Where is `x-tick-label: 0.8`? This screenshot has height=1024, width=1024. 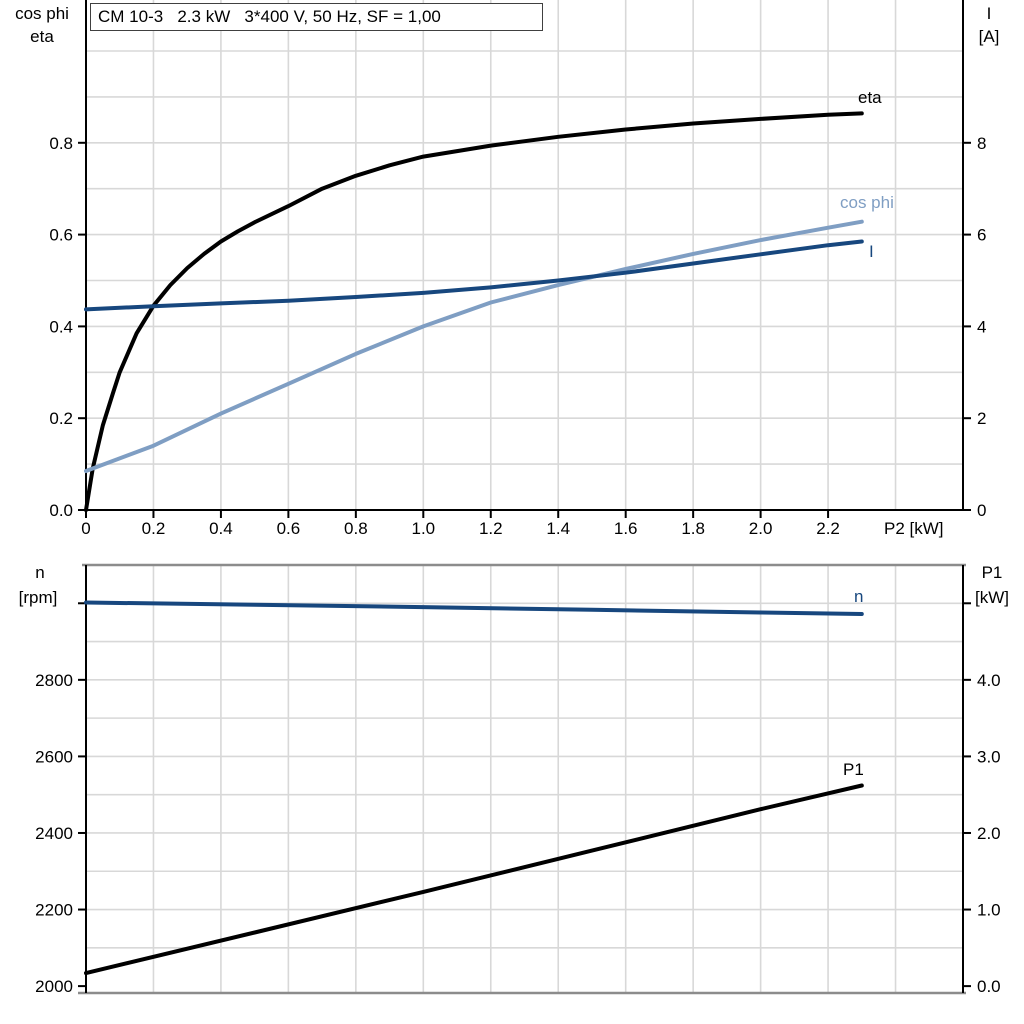 x-tick-label: 0.8 is located at coordinates (356, 528).